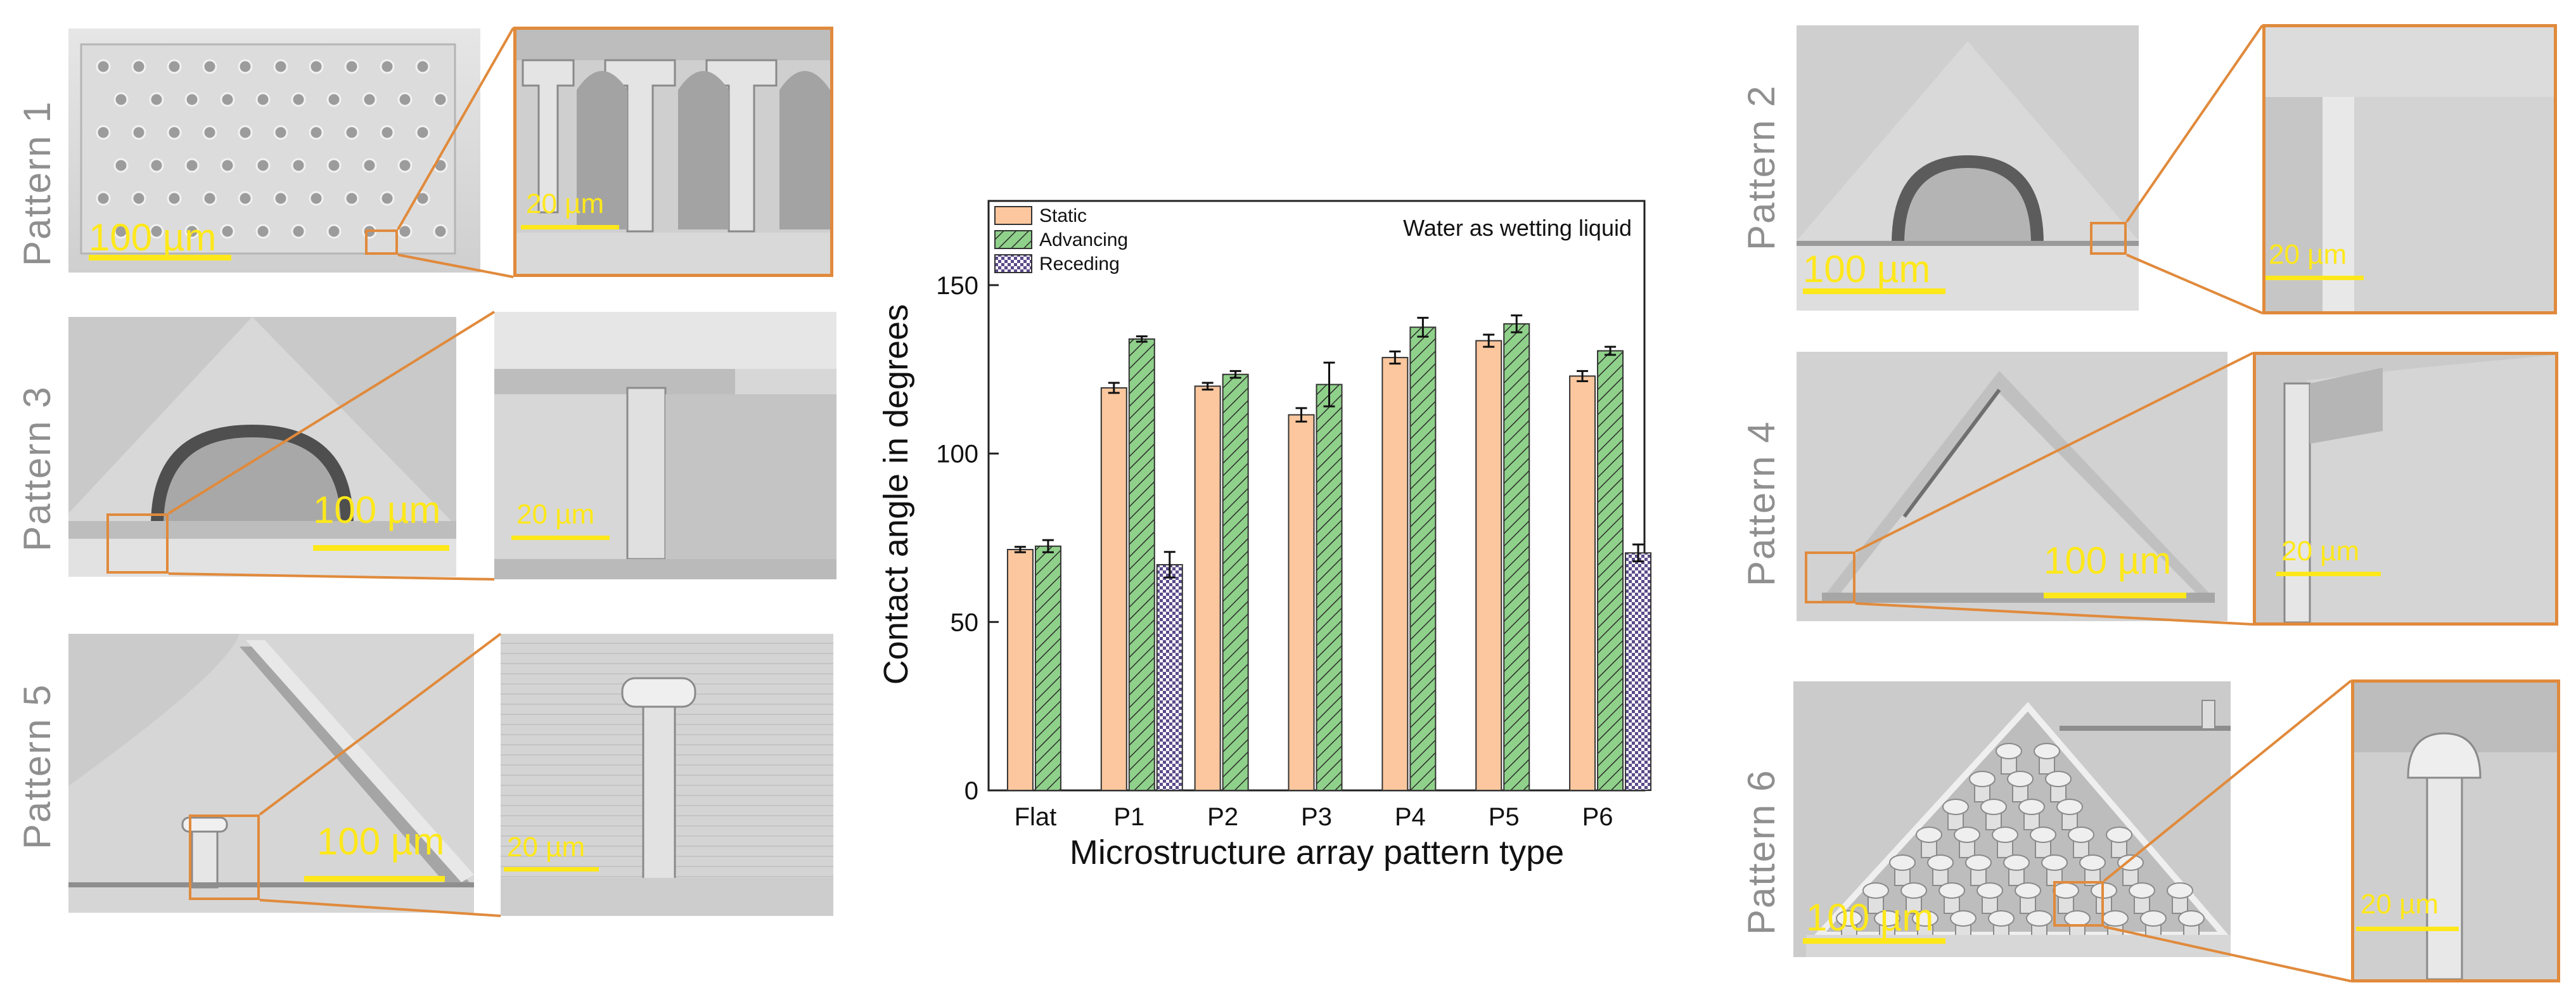  What do you see at coordinates (551, 869) in the screenshot?
I see `pattern-5-zoom-scalebar` at bounding box center [551, 869].